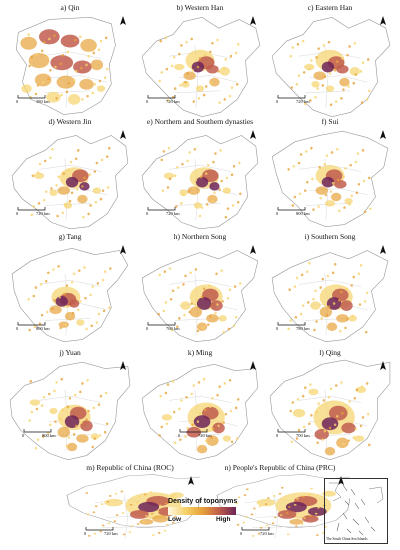 This screenshot has height=550, width=400. What do you see at coordinates (330, 352) in the screenshot?
I see `panel-title: l) Qing` at bounding box center [330, 352].